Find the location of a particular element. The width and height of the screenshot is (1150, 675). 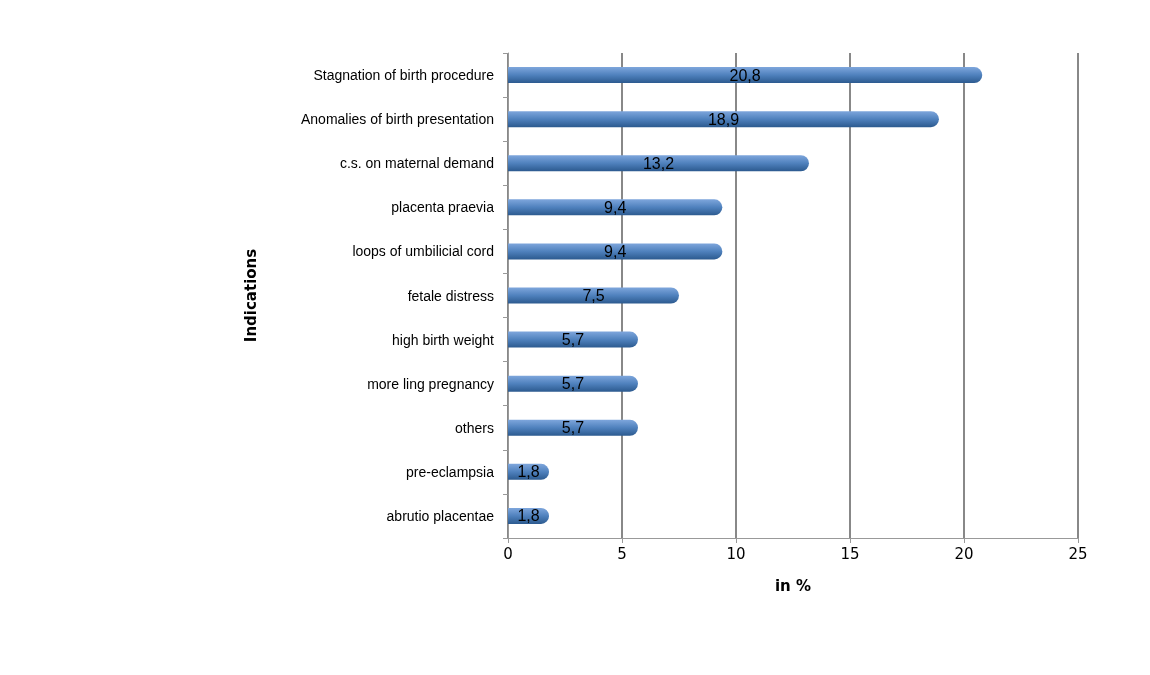

y-tick-label: pre-eclampsia is located at coordinates (450, 471).